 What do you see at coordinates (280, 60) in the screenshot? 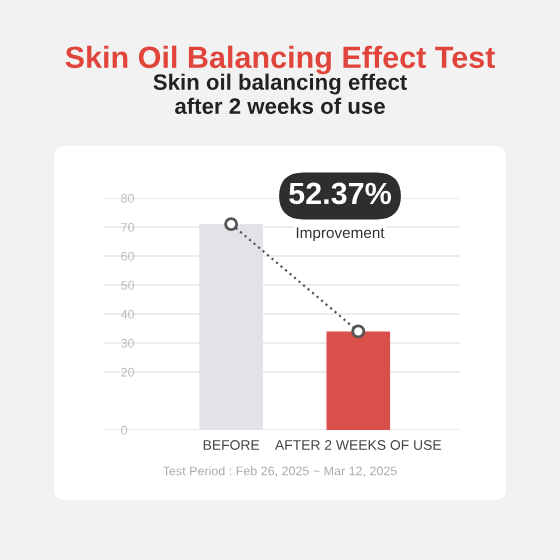
I see `chart-title: Skin Oil Balancing Effect Test` at bounding box center [280, 60].